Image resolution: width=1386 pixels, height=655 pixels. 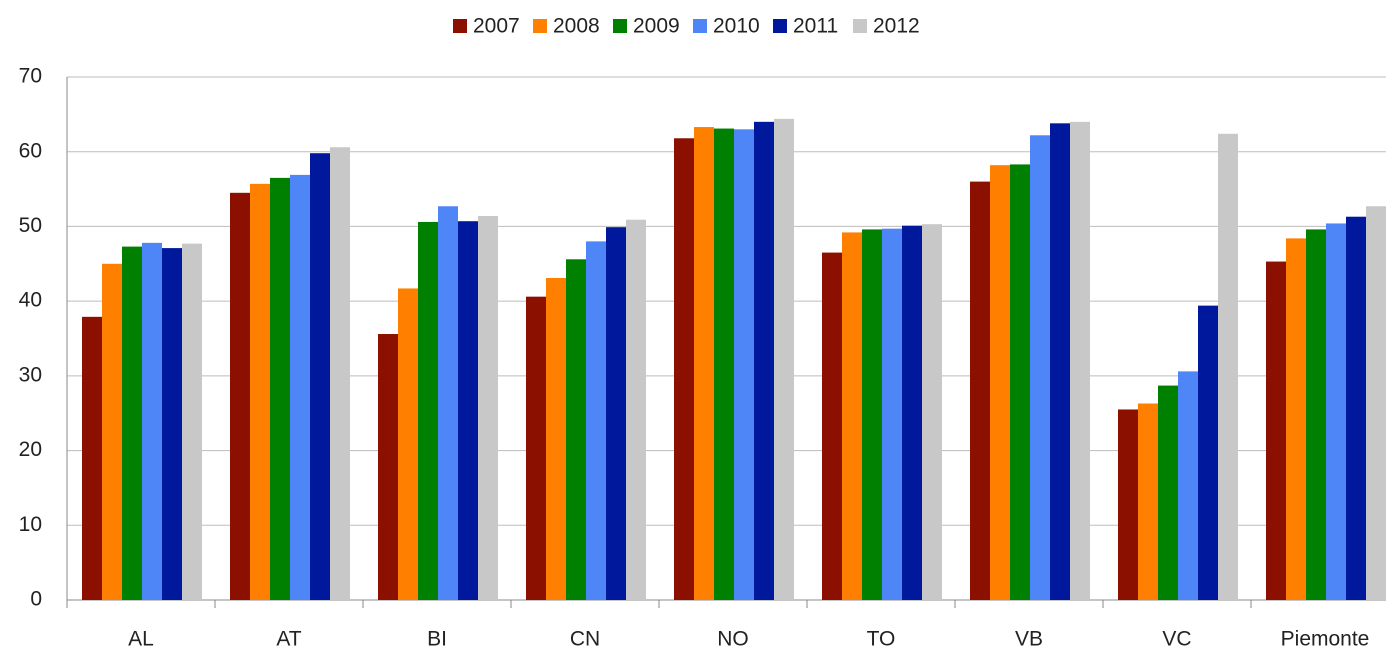 I want to click on x-tick-label: CN, so click(x=585, y=639).